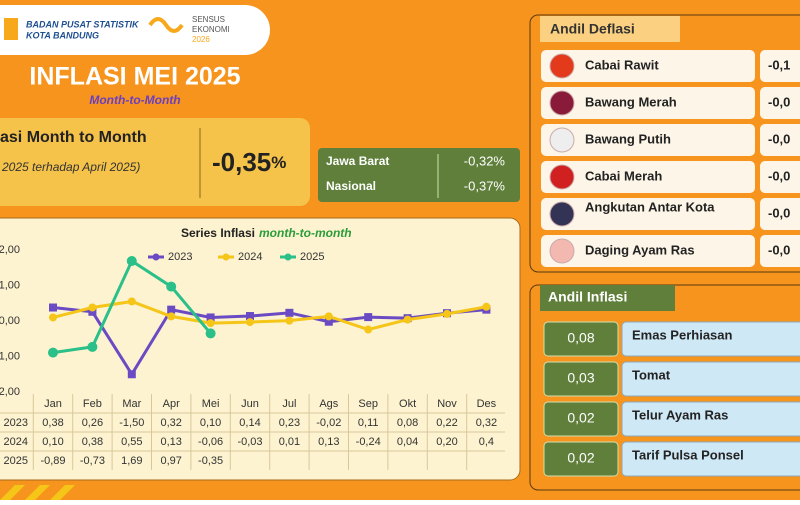 The height and width of the screenshot is (505, 800). Describe the element at coordinates (250, 257) in the screenshot. I see `legend-label: 2024` at that location.